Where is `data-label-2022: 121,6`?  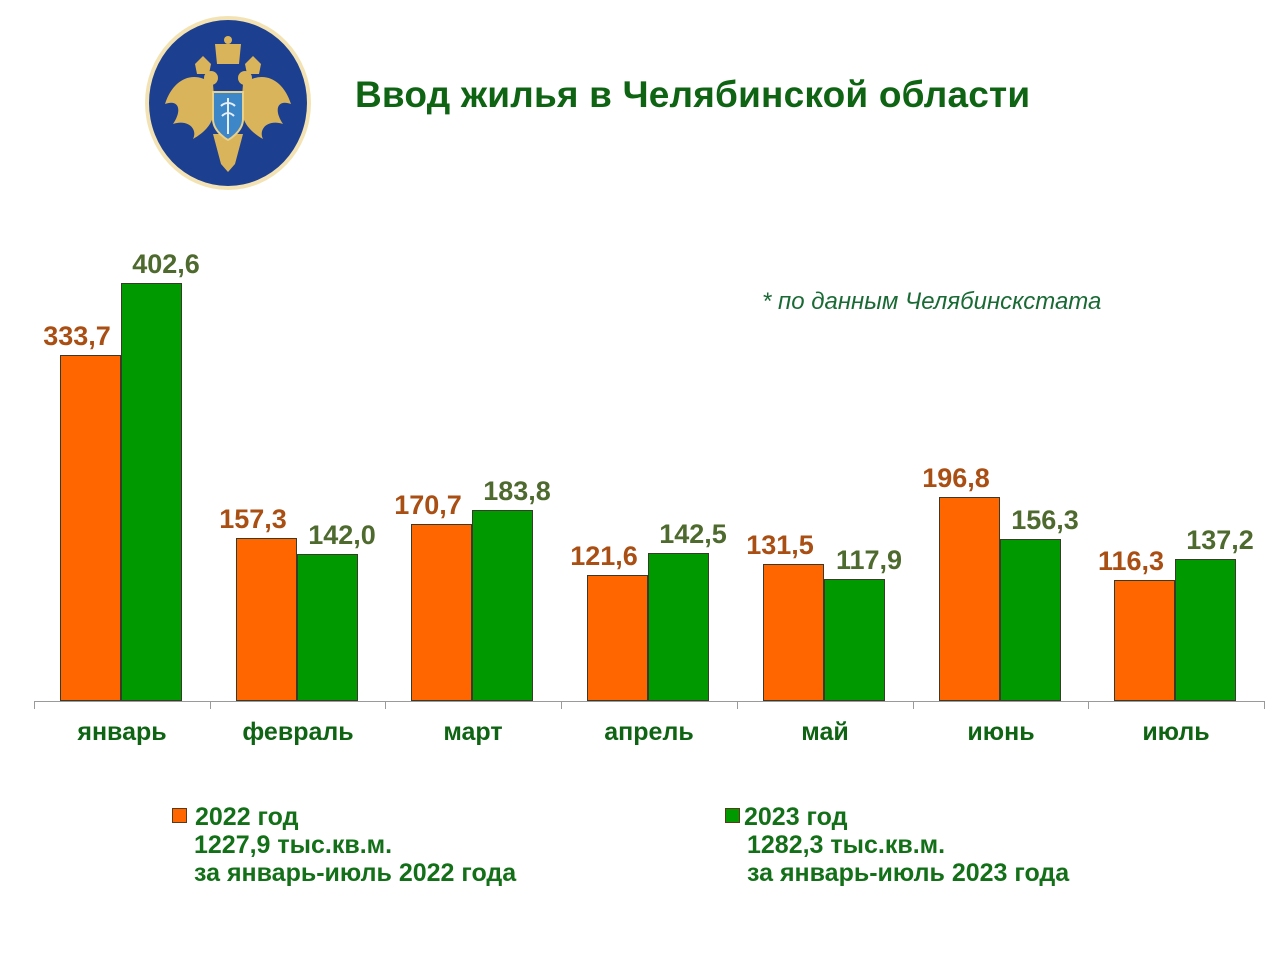 data-label-2022: 121,6 is located at coordinates (604, 556).